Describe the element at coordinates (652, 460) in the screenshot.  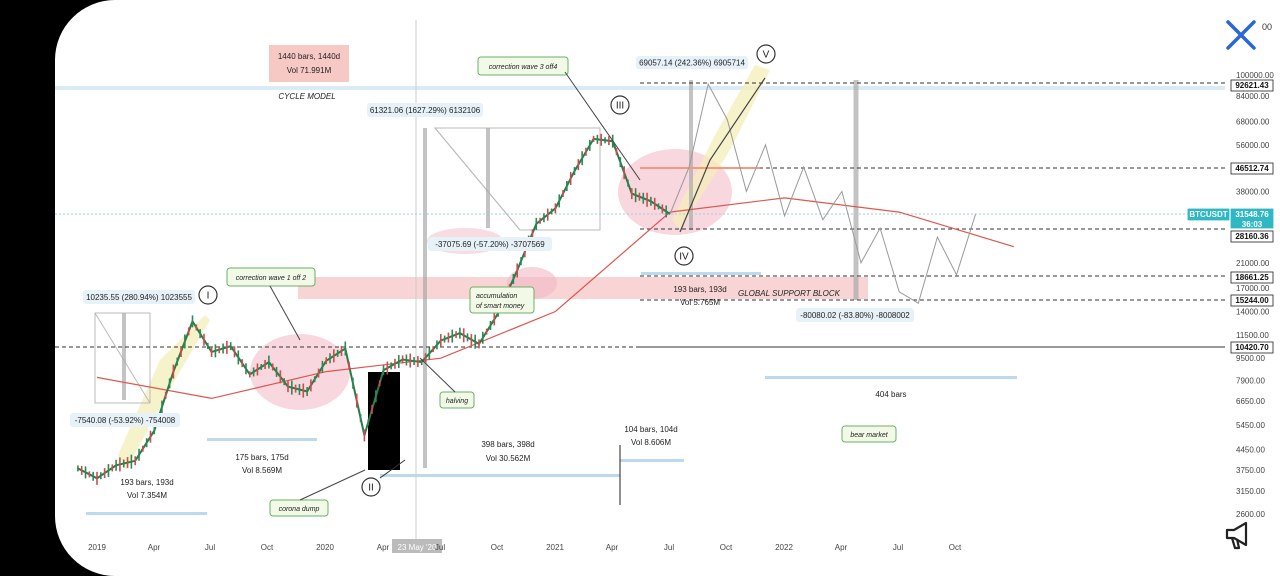
I see `range-bar-d` at that location.